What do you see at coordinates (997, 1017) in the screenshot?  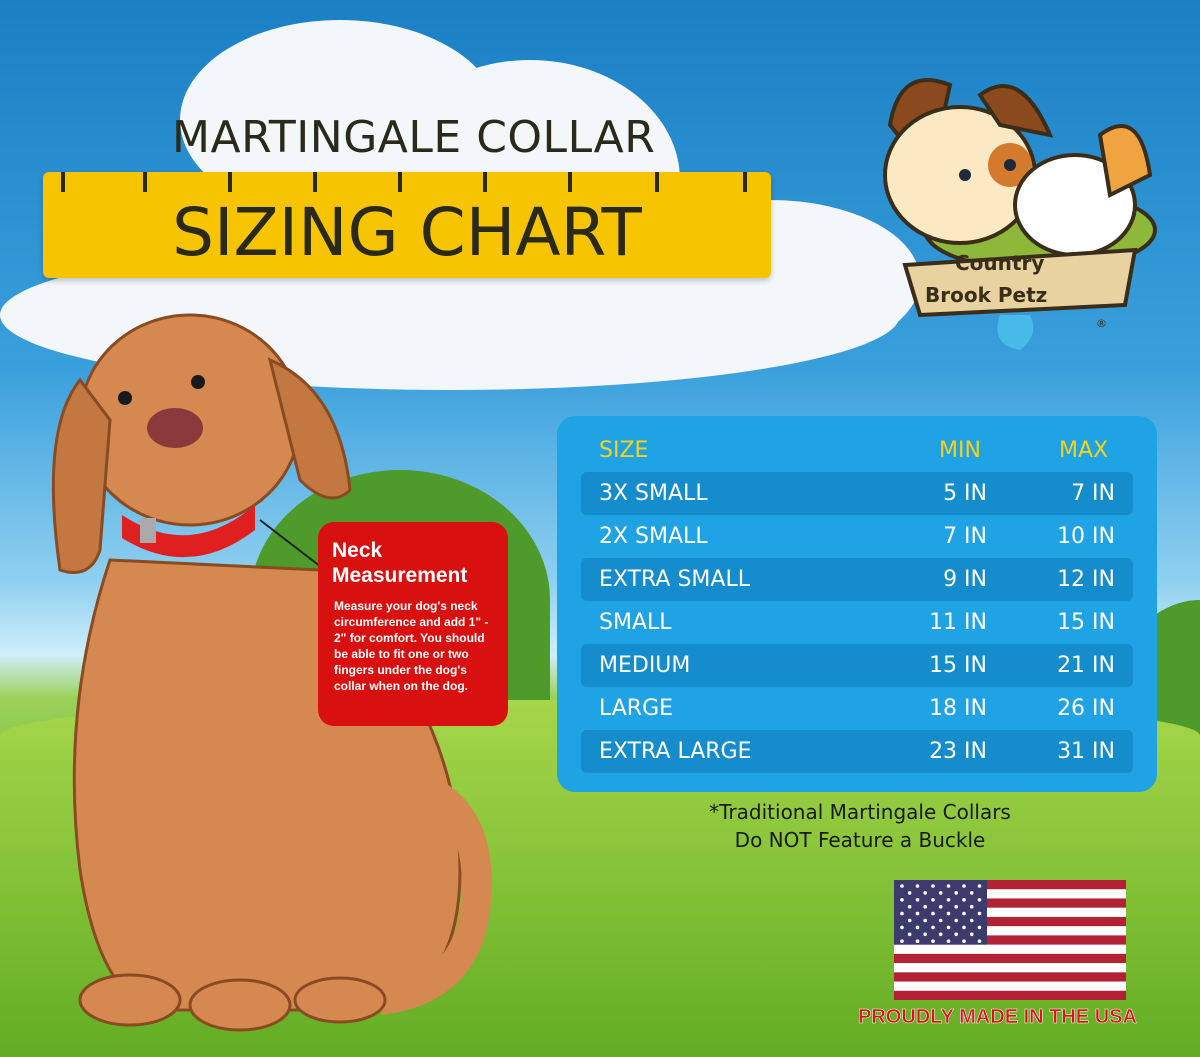 I see `made-in-usa-label: PROUDLY MADE IN THE USA` at bounding box center [997, 1017].